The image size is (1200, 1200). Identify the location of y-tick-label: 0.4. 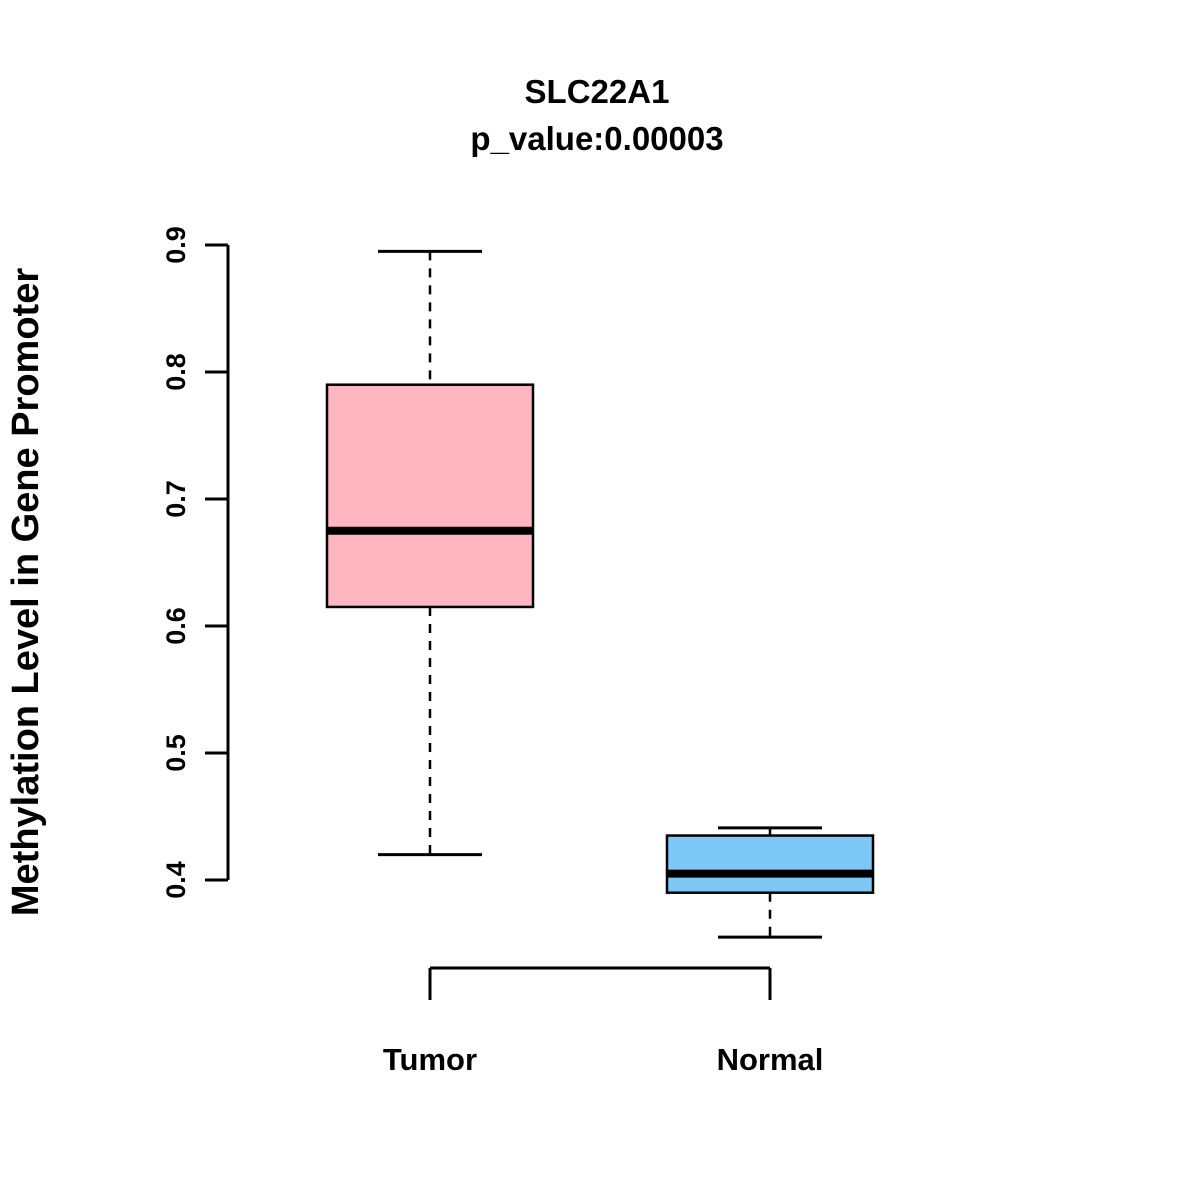
(176, 880).